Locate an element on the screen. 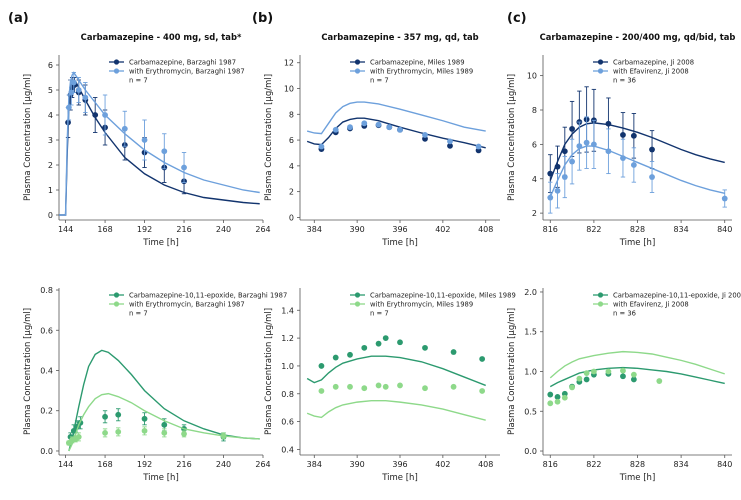  x-tick-label: 822 is located at coordinates (593, 464).